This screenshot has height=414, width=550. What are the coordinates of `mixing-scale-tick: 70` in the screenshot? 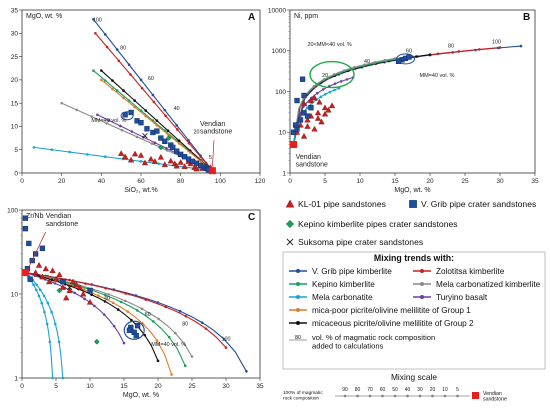 It's located at (370, 390).